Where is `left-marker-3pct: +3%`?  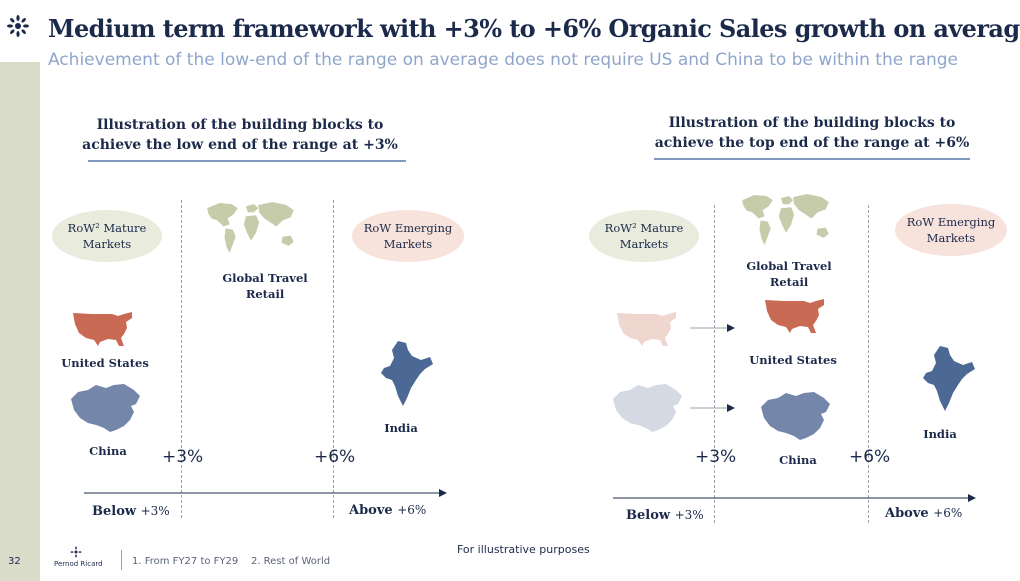
left-marker-3pct: +3% is located at coordinates (183, 457).